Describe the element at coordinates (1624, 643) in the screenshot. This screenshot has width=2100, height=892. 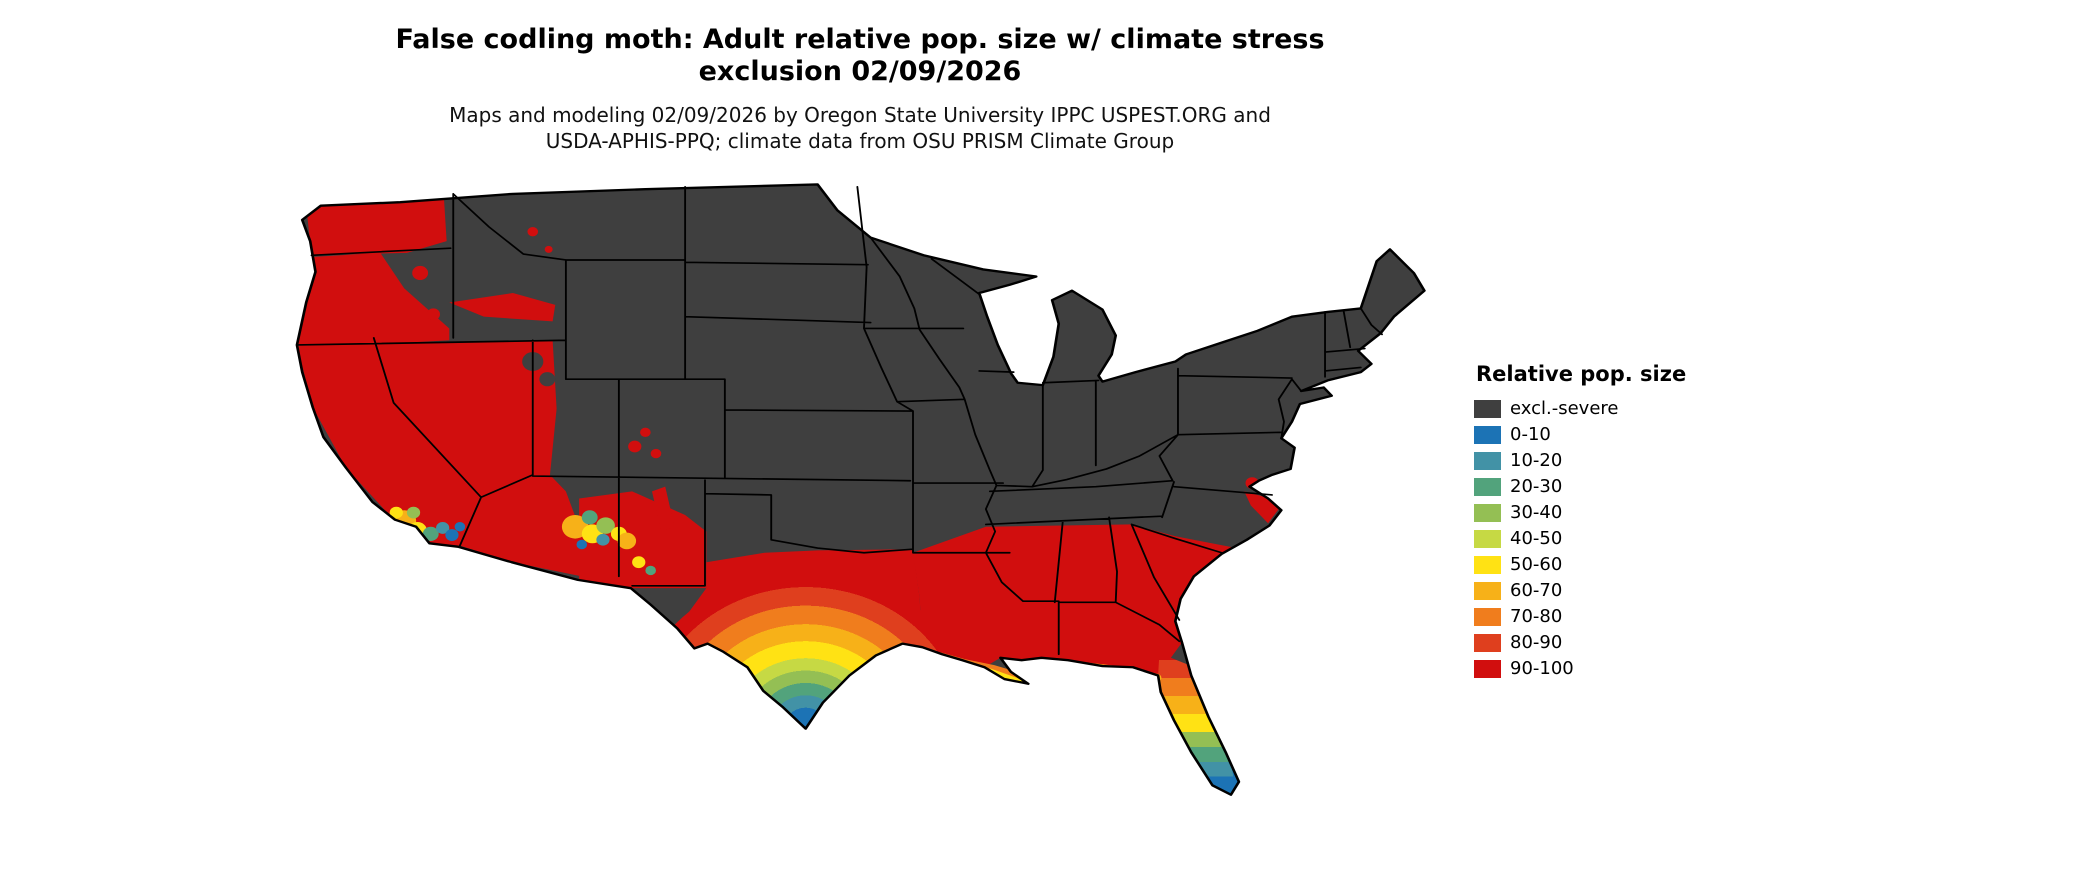
I see `legend-item: 80-90` at that location.